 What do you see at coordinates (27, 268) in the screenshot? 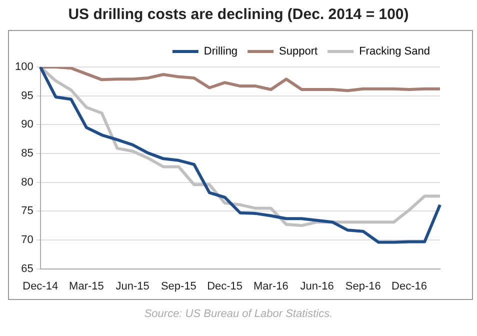
I see `y-tick-label: 65` at bounding box center [27, 268].